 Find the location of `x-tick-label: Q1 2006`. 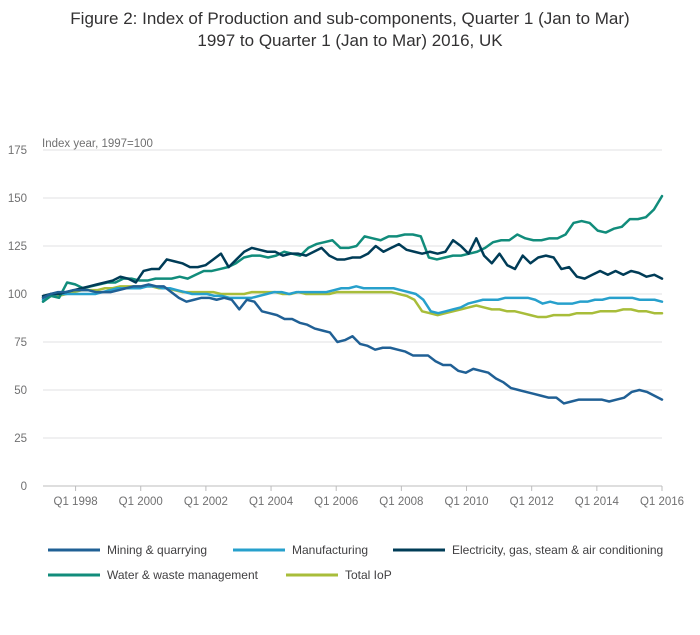

x-tick-label: Q1 2006 is located at coordinates (336, 502).